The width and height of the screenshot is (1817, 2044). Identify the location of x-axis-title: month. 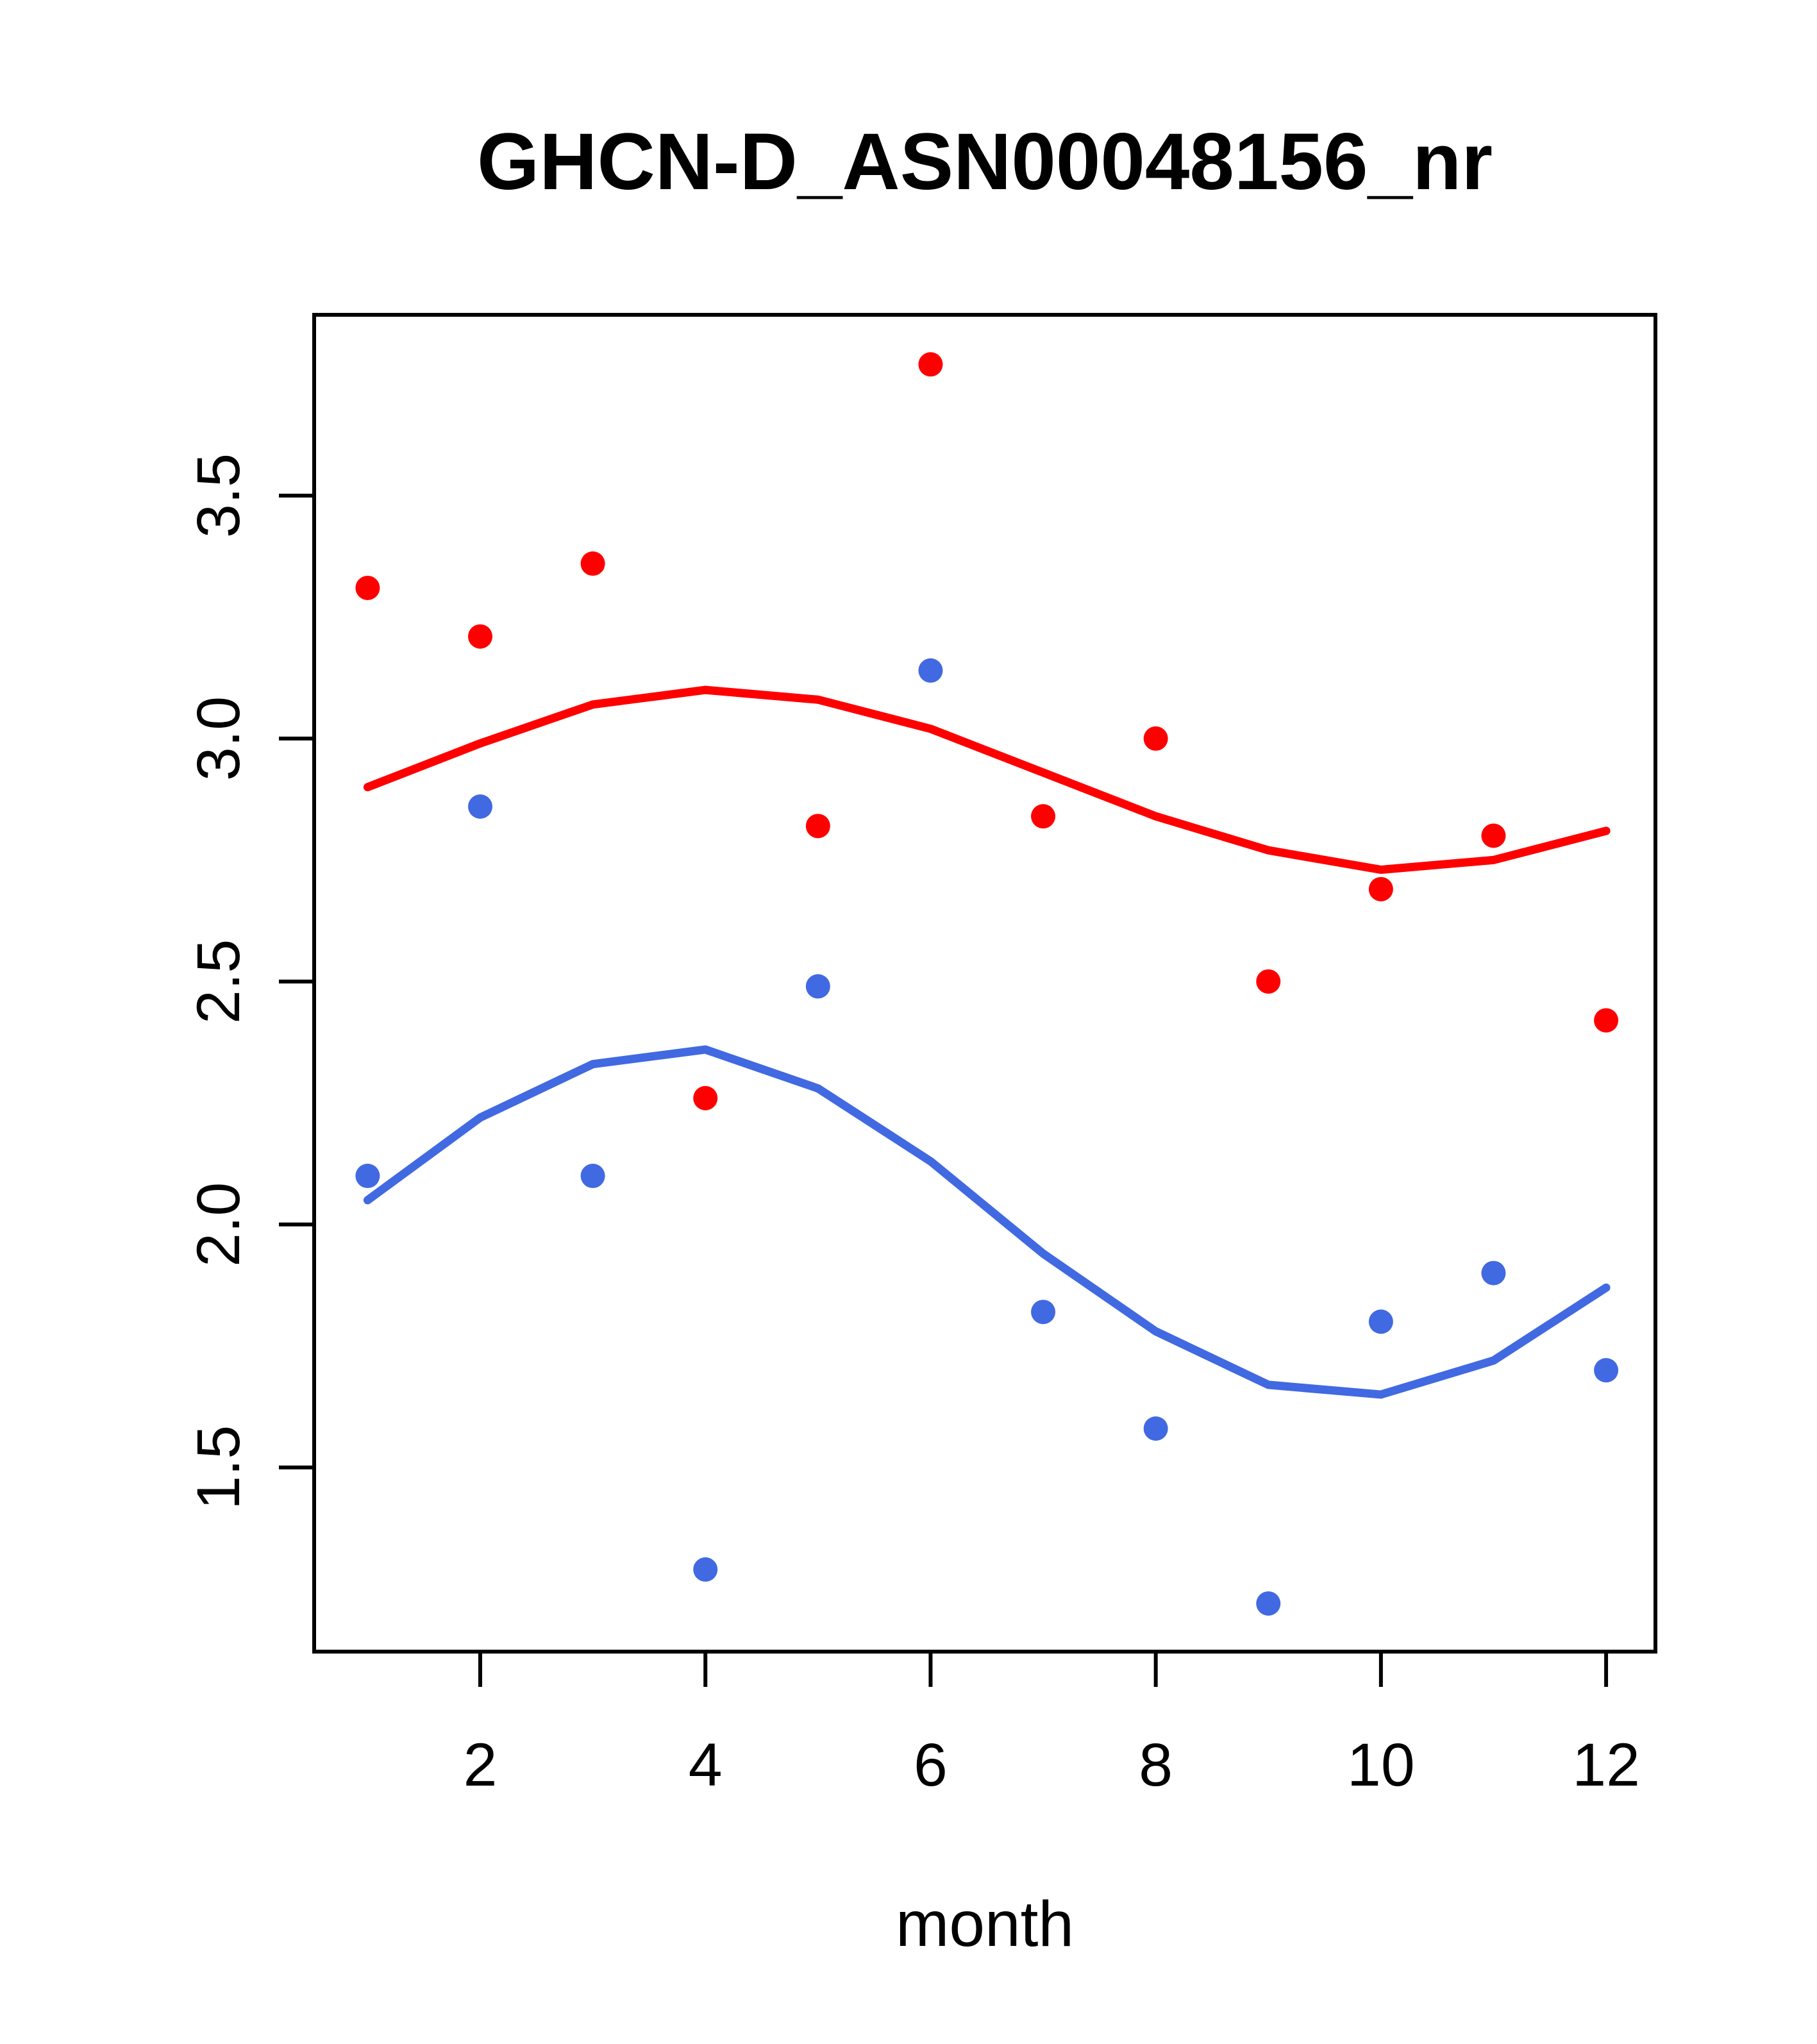
(985, 1924).